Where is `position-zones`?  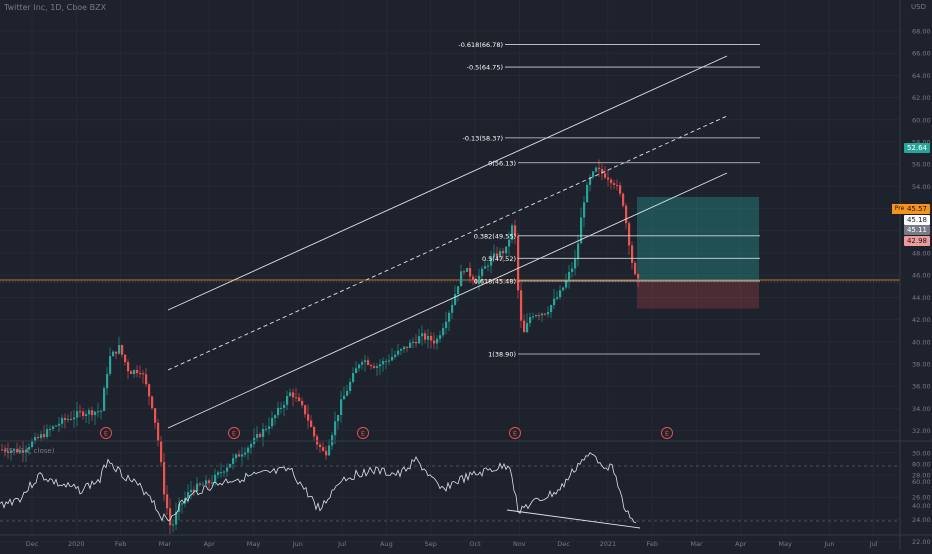 position-zones is located at coordinates (698, 252).